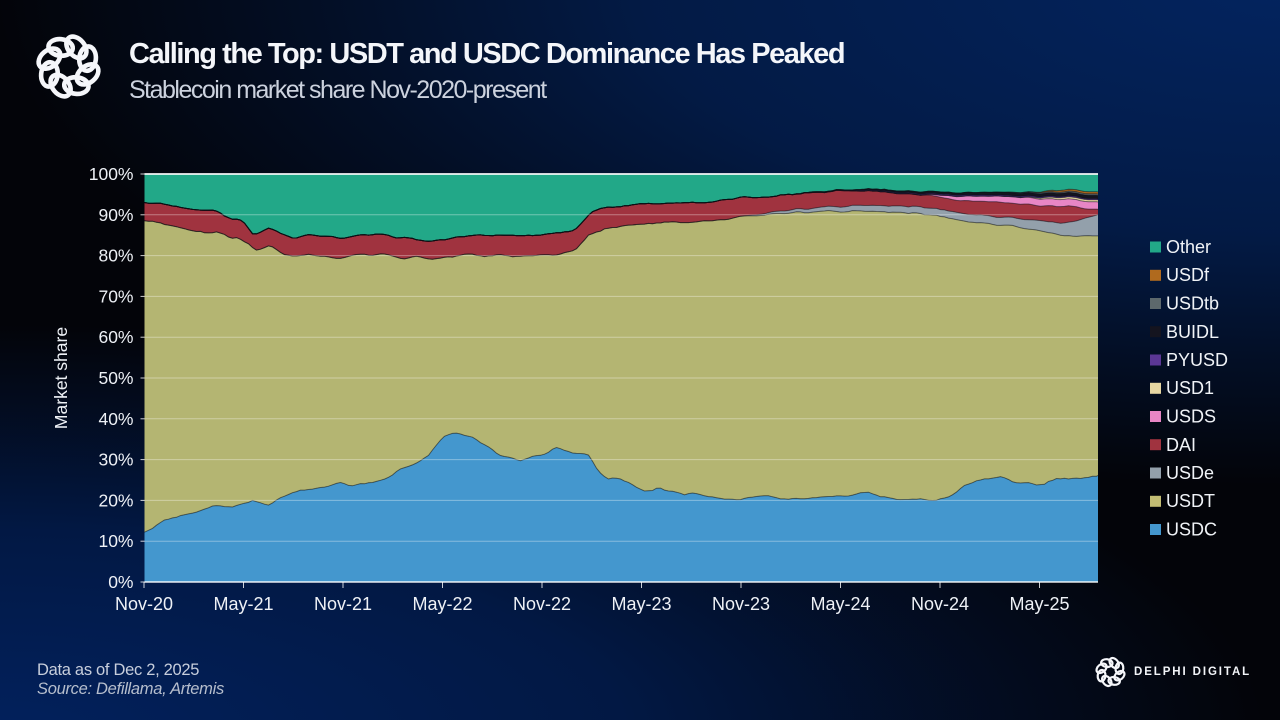 This screenshot has height=720, width=1280. What do you see at coordinates (641, 604) in the screenshot?
I see `svg-text: May-23` at bounding box center [641, 604].